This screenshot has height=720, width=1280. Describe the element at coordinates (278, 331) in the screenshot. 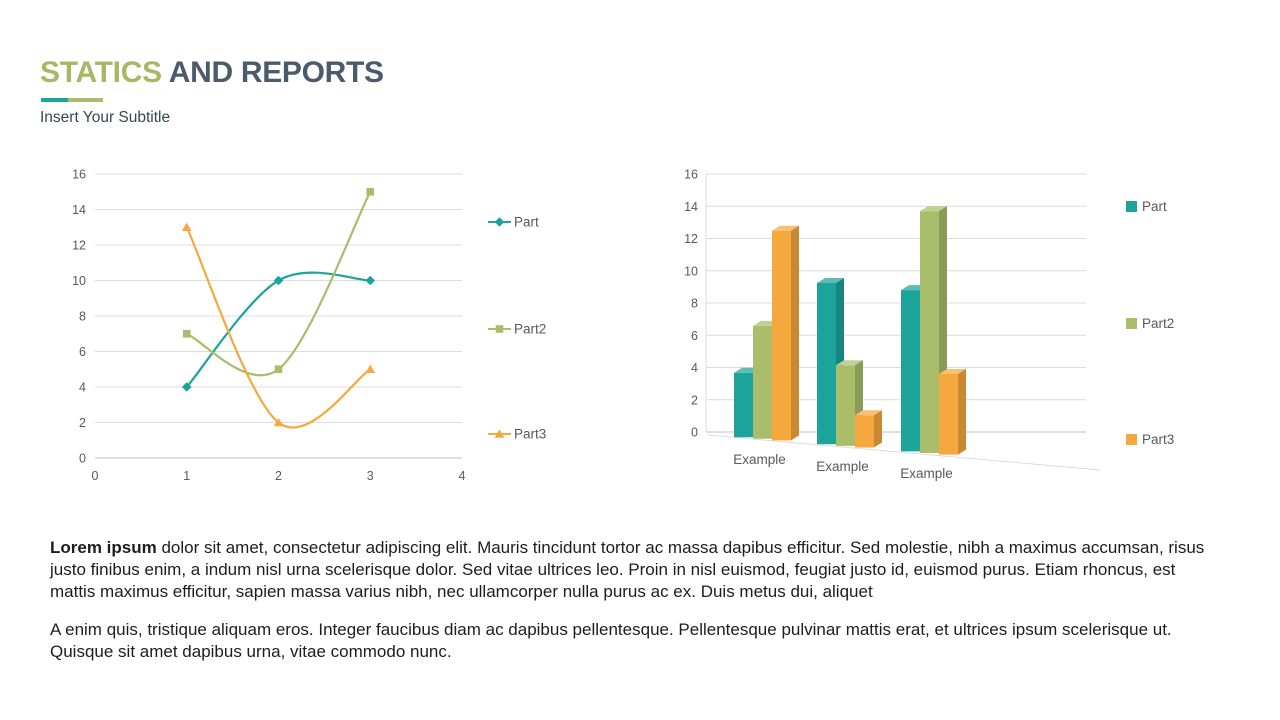

I see `line-series-part` at that location.